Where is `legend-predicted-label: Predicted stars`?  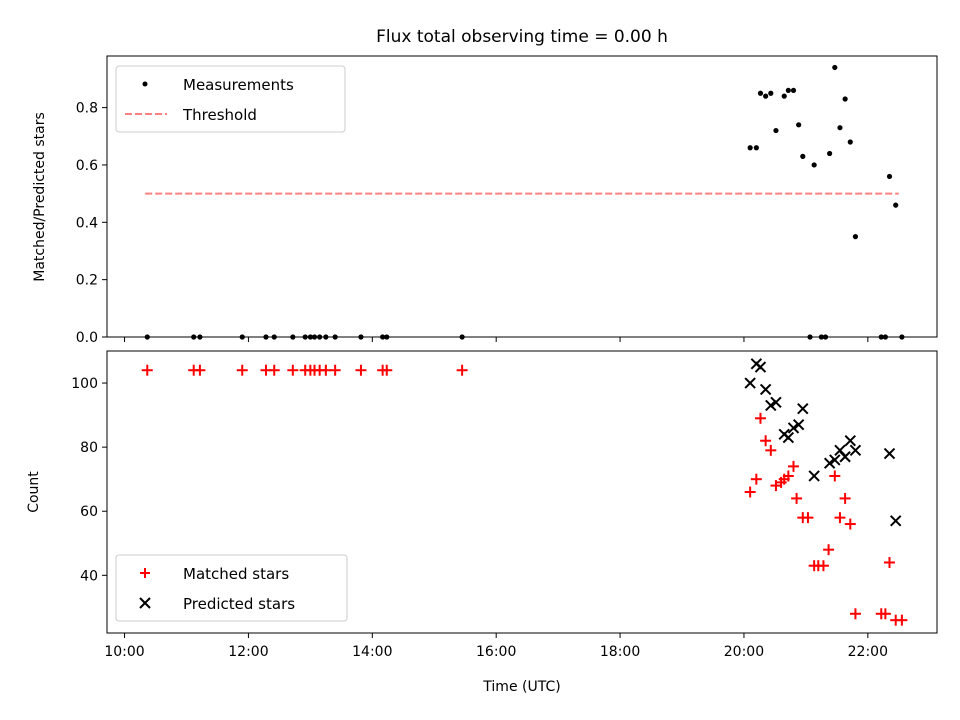
legend-predicted-label: Predicted stars is located at coordinates (239, 604).